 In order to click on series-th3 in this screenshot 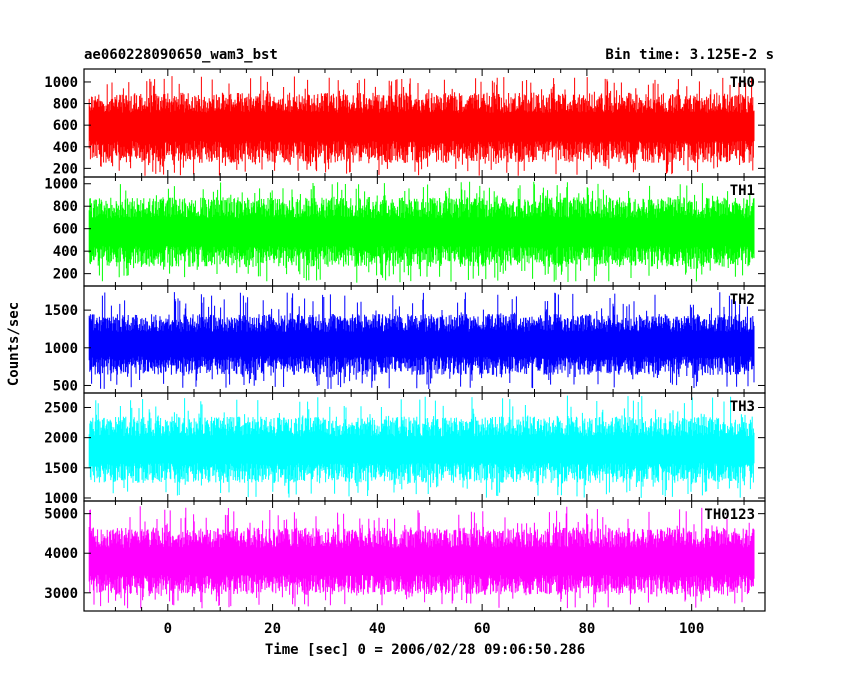, I will do `click(421, 446)`.